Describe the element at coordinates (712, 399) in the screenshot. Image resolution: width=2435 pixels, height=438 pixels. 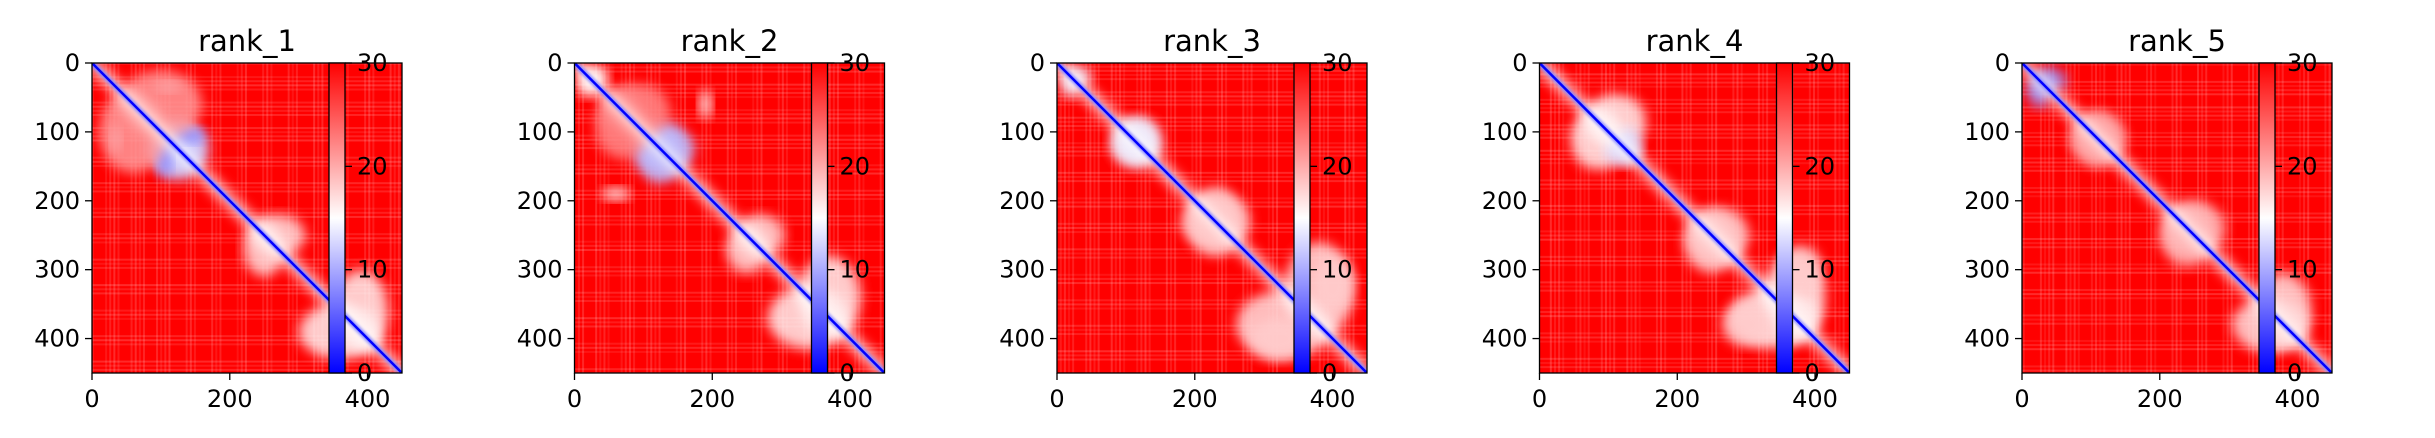
I see `x-tick-label: 200` at that location.